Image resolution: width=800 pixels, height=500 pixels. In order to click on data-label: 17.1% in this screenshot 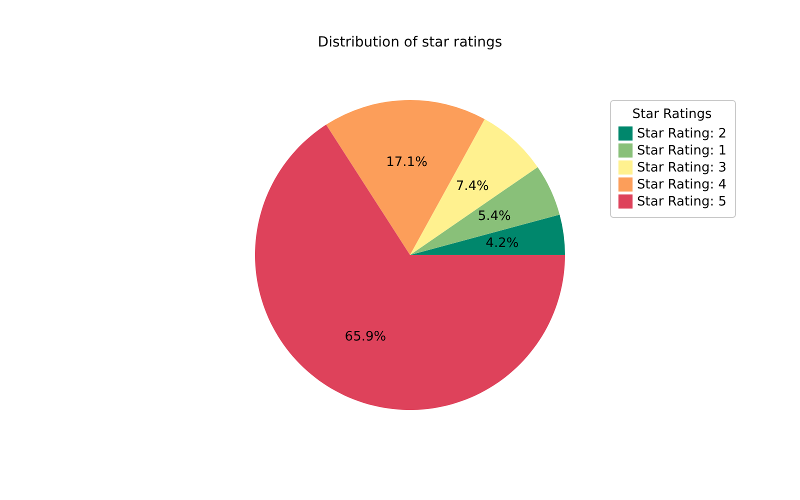, I will do `click(407, 162)`.